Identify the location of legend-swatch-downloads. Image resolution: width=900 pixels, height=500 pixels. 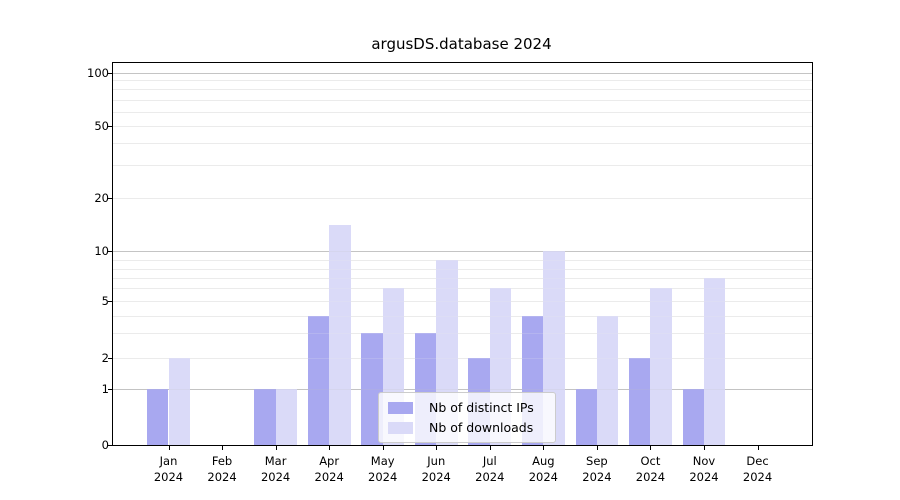
(400, 427).